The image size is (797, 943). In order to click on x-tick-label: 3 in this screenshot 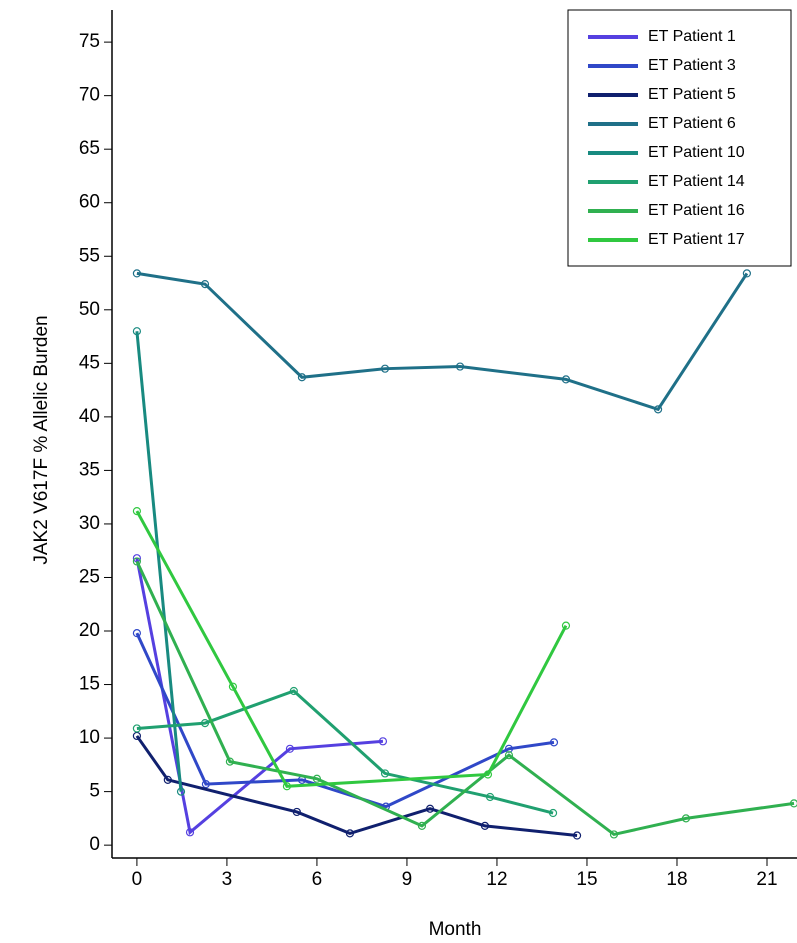, I will do `click(227, 879)`.